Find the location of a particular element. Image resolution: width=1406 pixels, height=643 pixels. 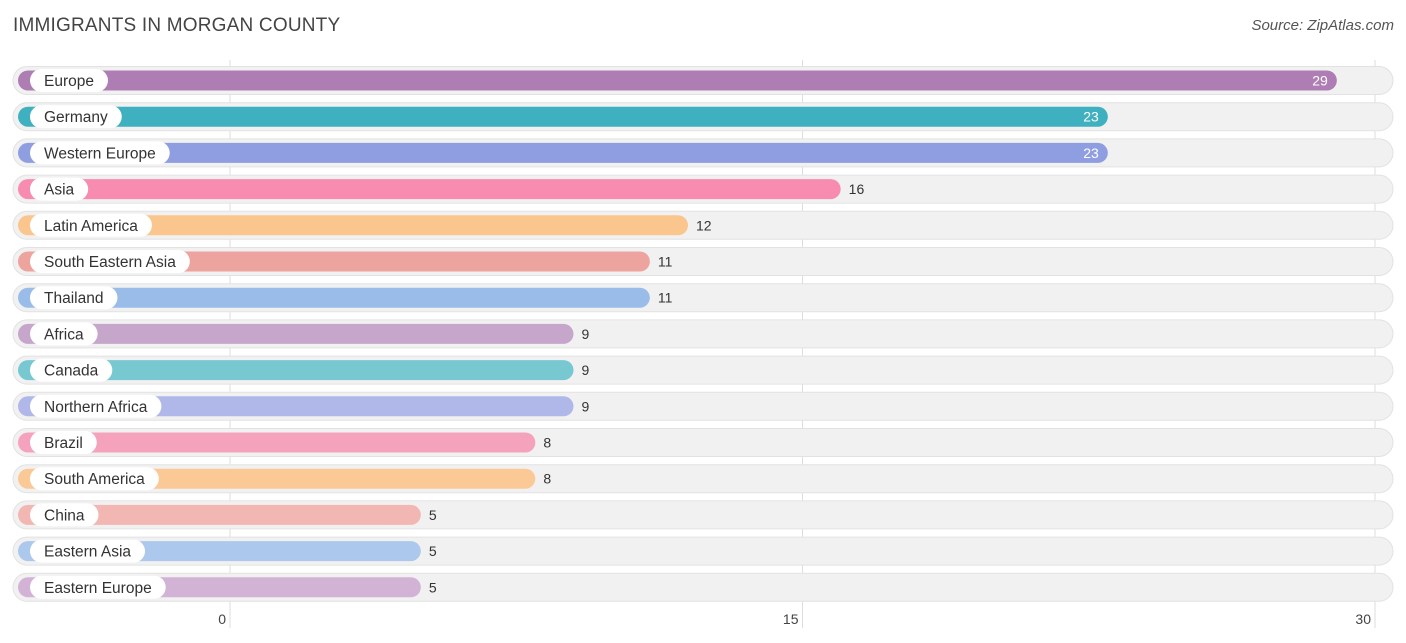

bar-row: Latin America 12 is located at coordinates (703, 225).